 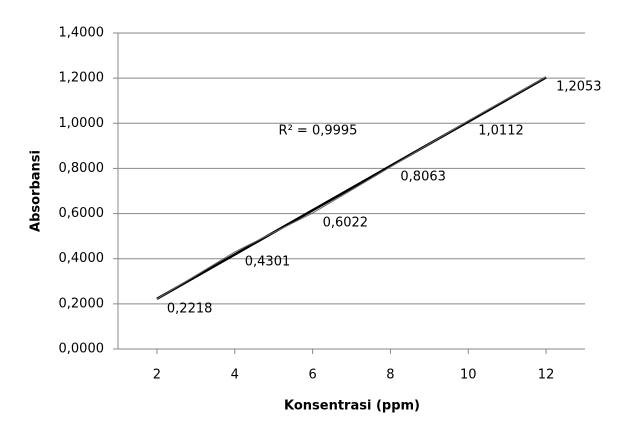 What do you see at coordinates (82, 213) in the screenshot?
I see `y-tick-label: 0,6000` at bounding box center [82, 213].